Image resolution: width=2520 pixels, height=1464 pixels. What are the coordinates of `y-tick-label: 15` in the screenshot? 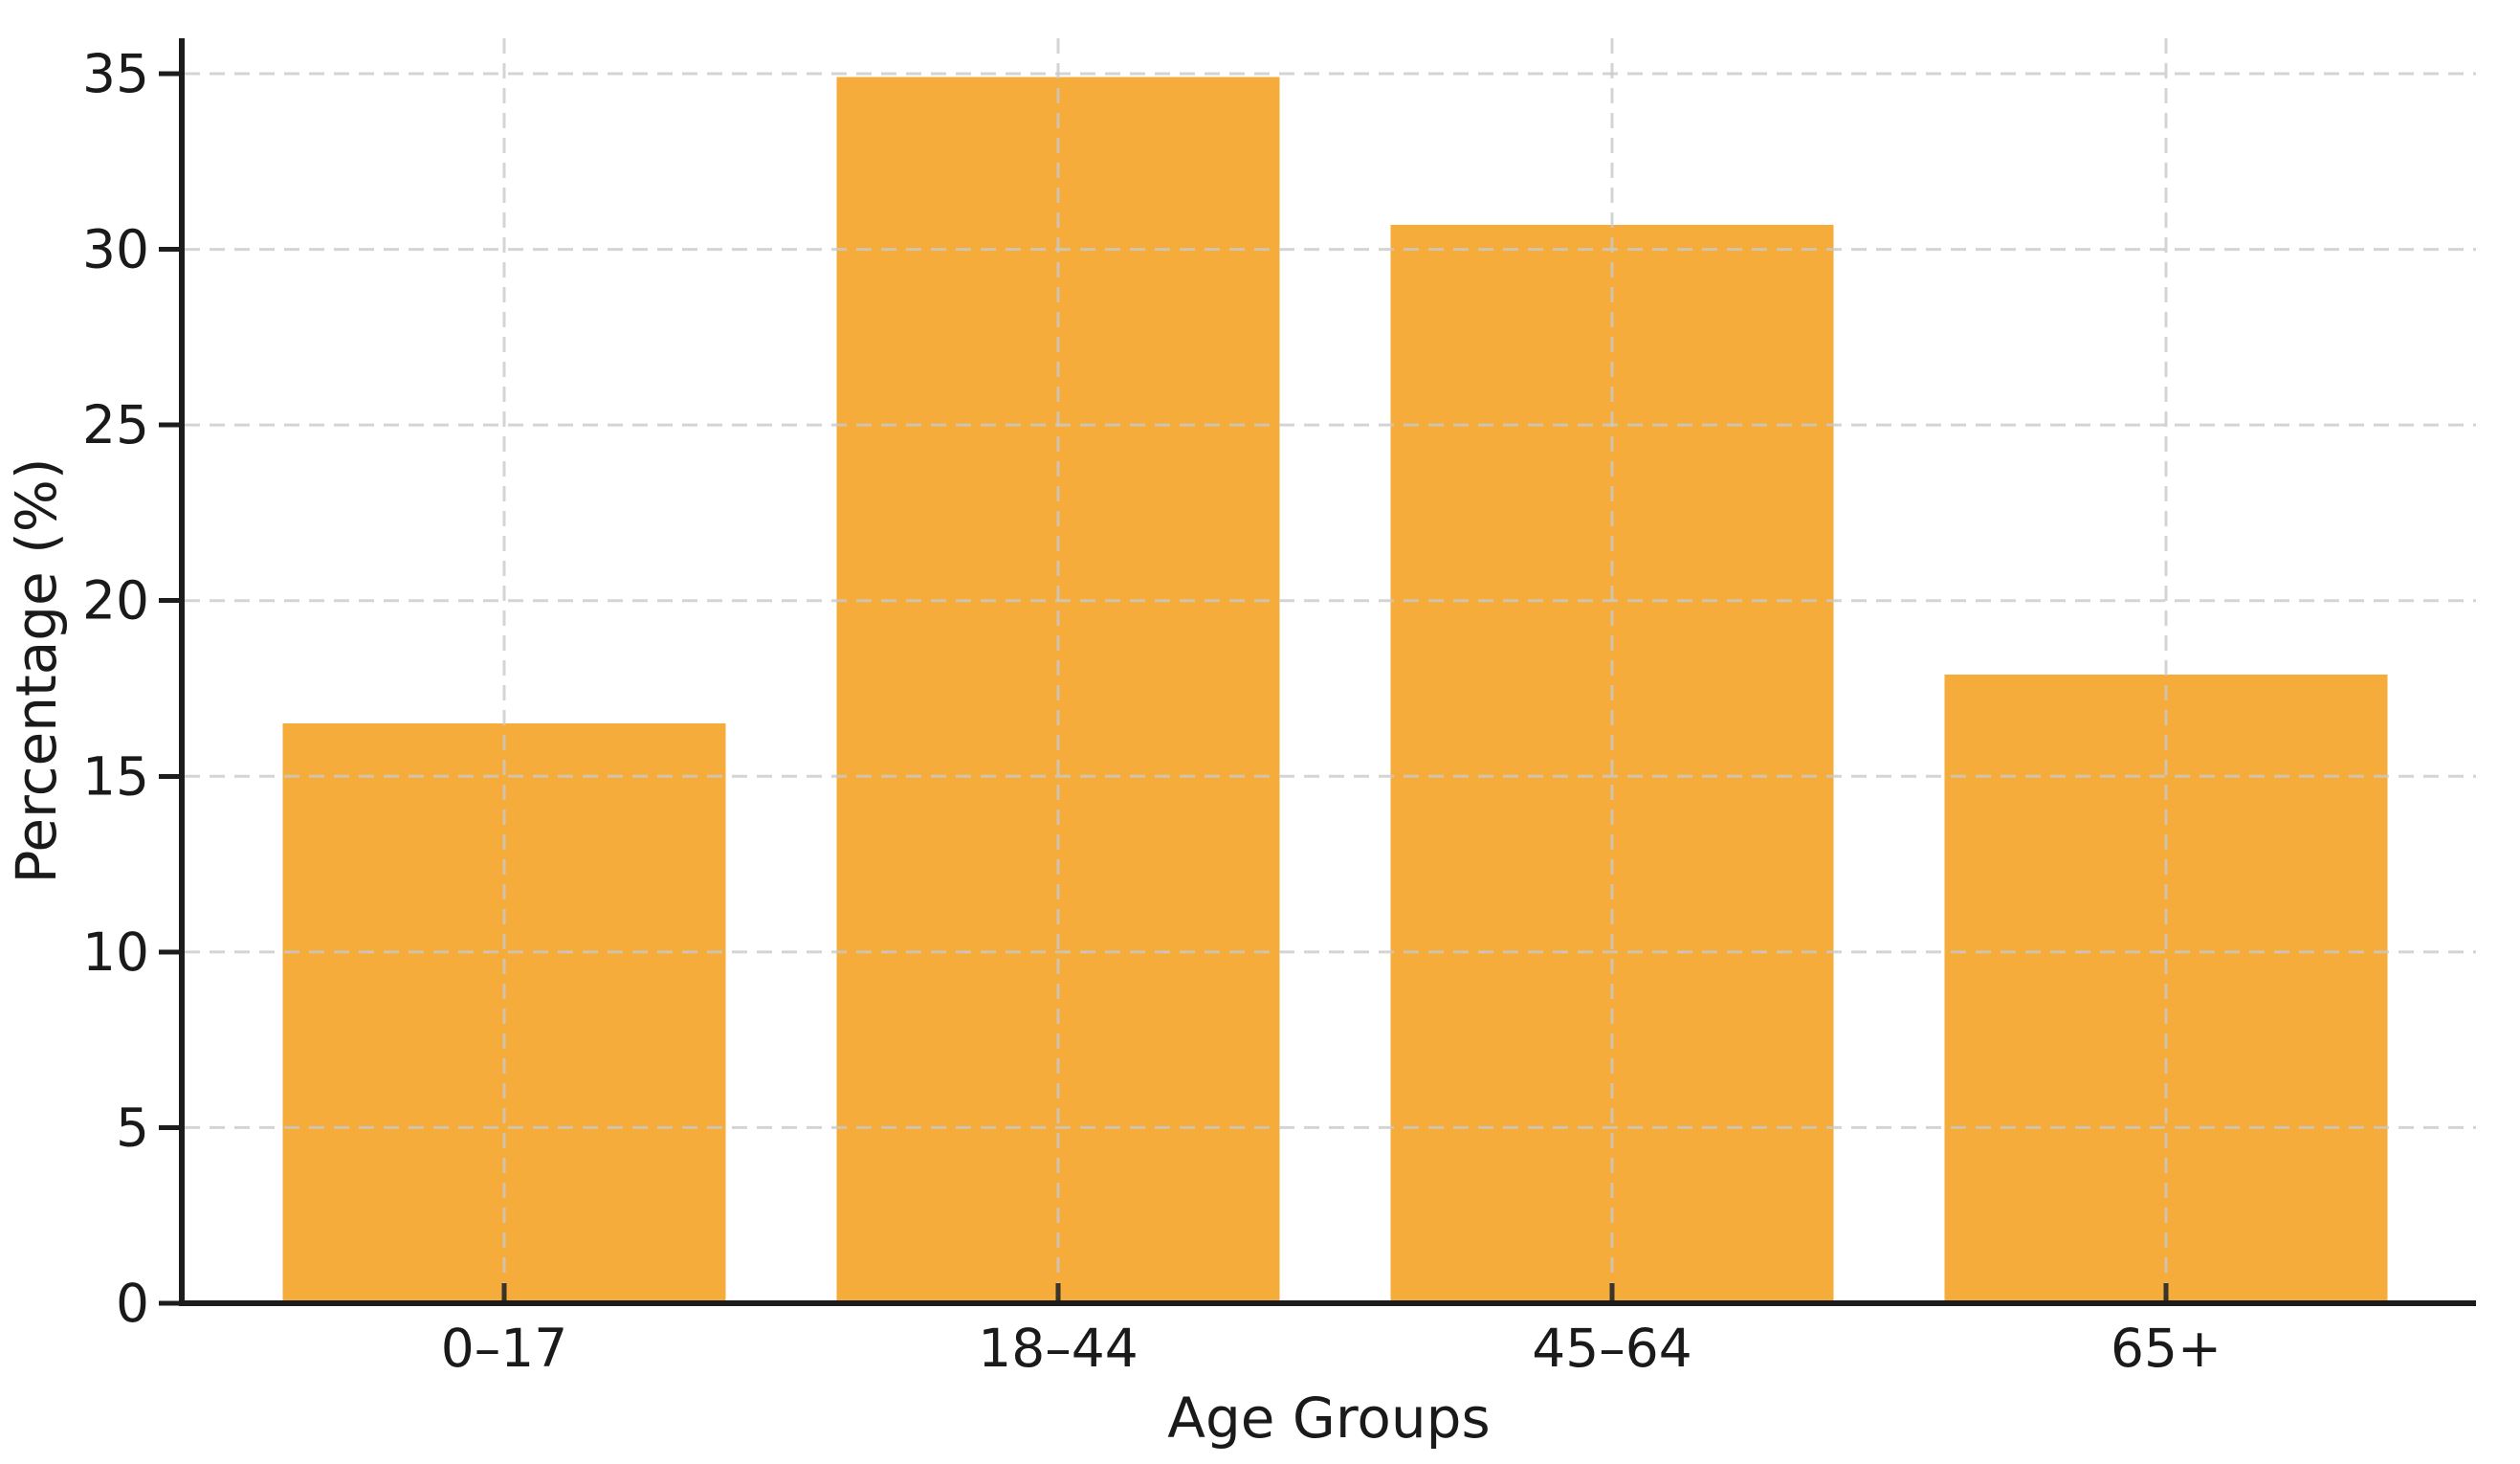 It's located at (116, 776).